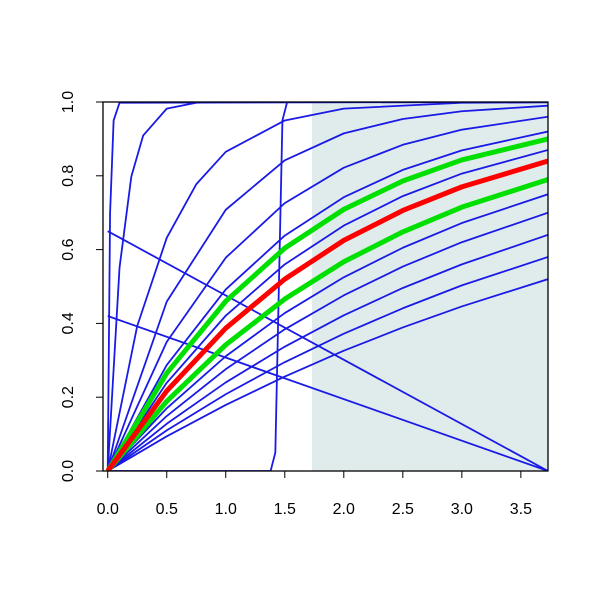  Describe the element at coordinates (285, 509) in the screenshot. I see `x-tick-label: 1.5` at that location.